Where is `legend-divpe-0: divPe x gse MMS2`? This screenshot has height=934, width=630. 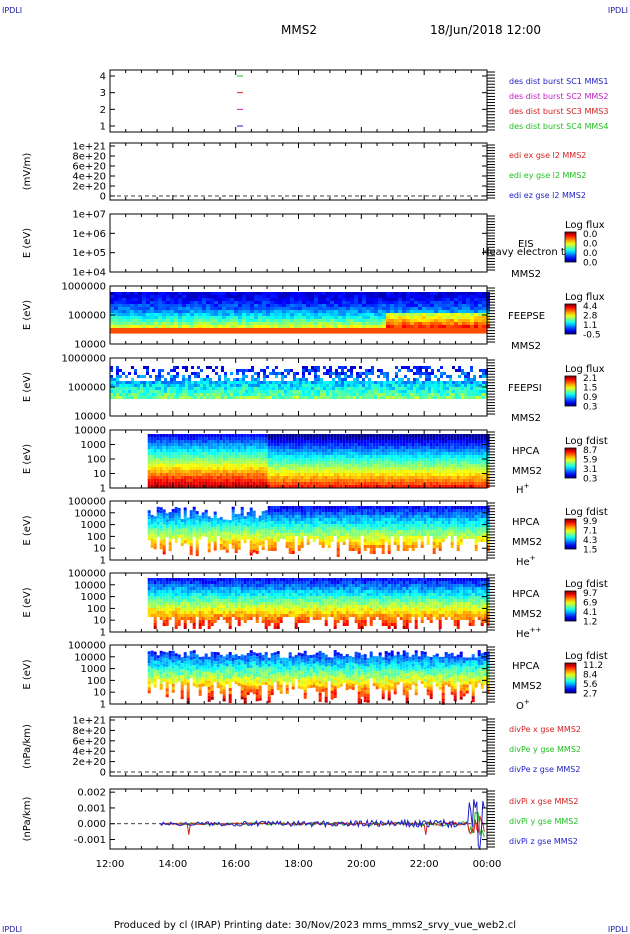
legend-divpe-0: divPe x gse MMS2 is located at coordinates (545, 729).